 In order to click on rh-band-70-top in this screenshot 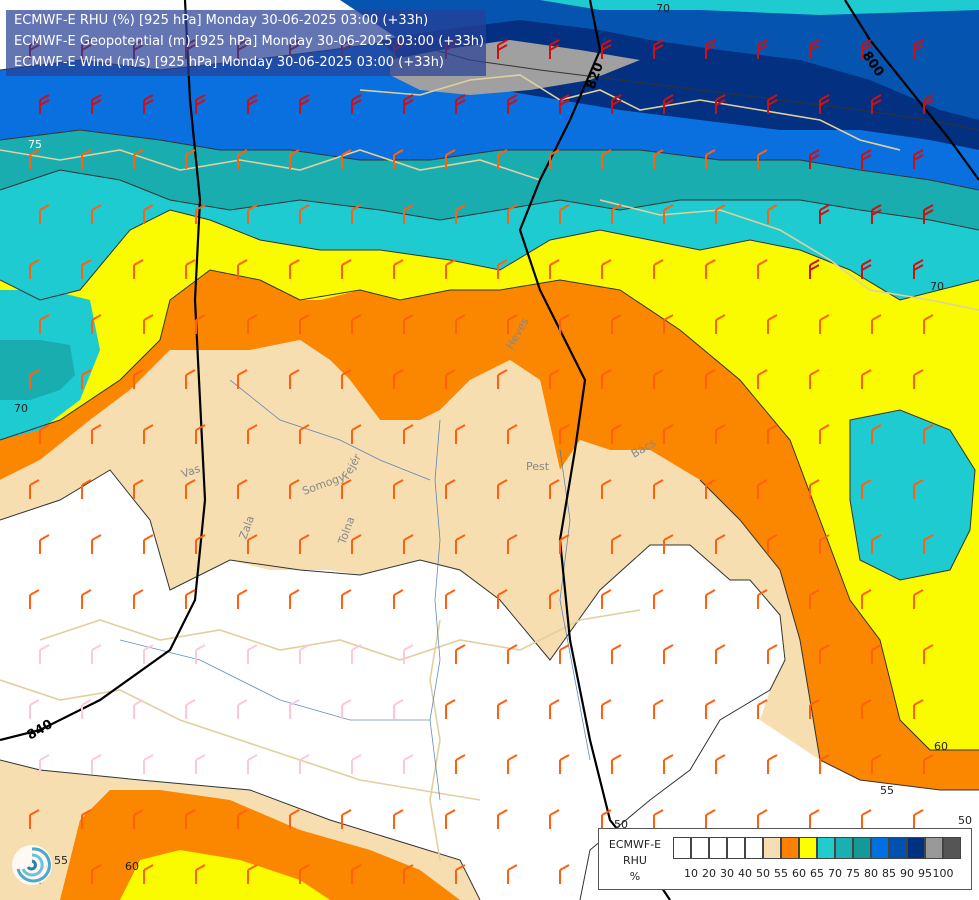, I will do `click(759, 7)`.